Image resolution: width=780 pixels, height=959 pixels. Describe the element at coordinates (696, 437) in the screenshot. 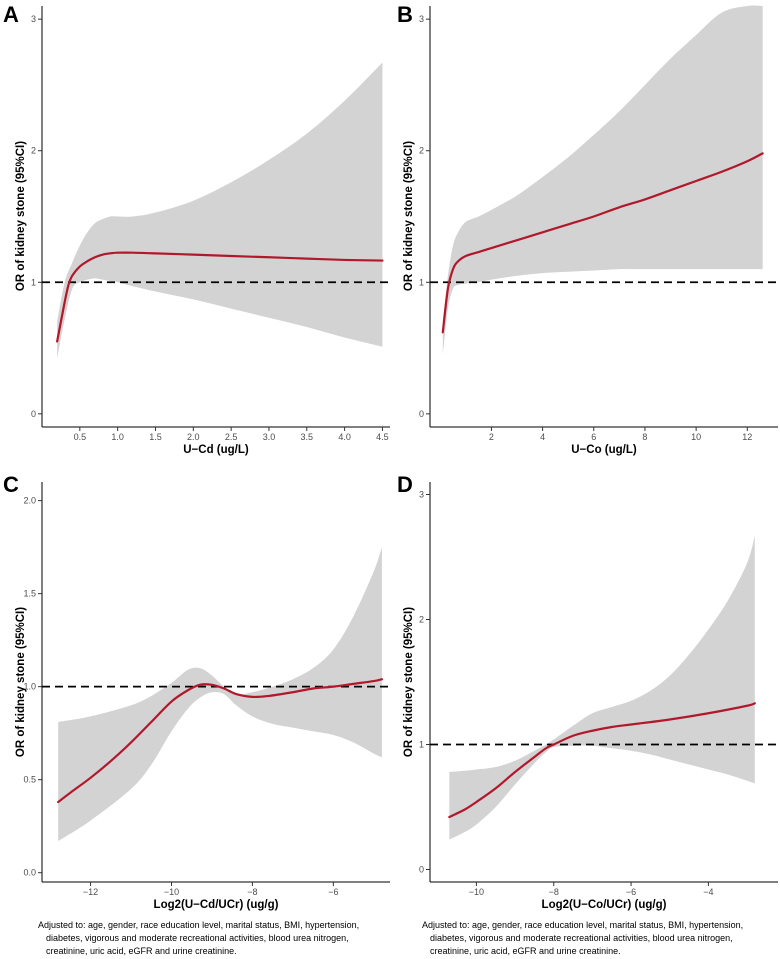

I see `x-tick-label: 10` at that location.